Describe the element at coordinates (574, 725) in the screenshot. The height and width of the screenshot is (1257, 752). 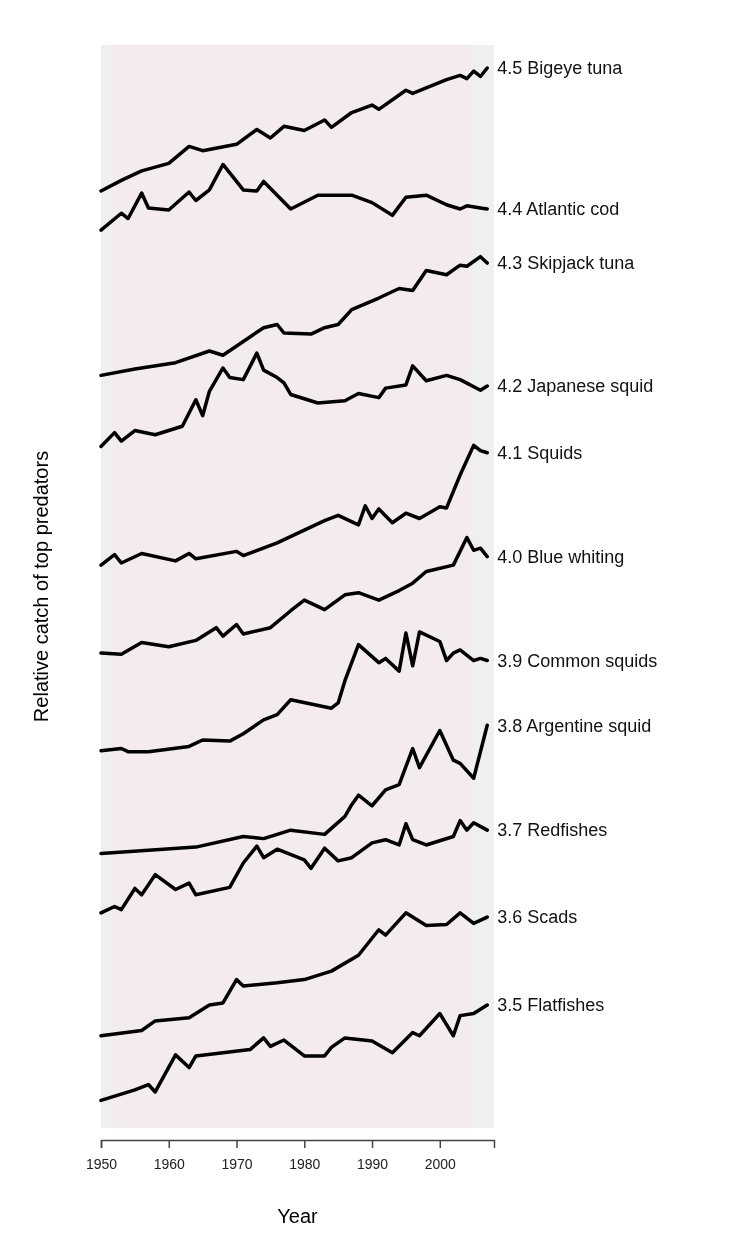
I see `series-label: 3.8 Argentine squid` at that location.